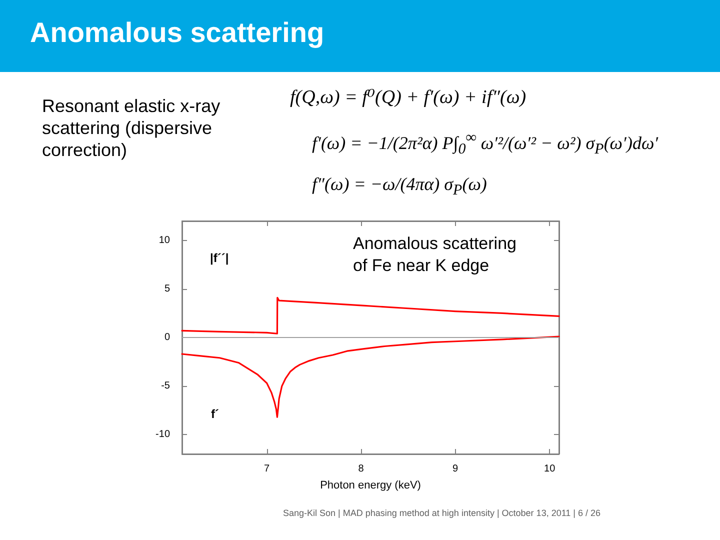 This screenshot has width=720, height=540. Describe the element at coordinates (167, 288) in the screenshot. I see `y-tick-label: 5` at that location.